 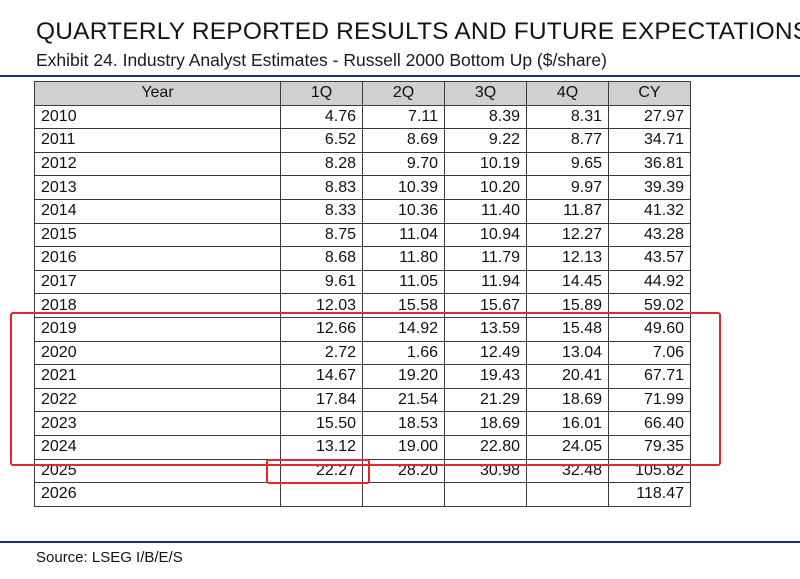 I want to click on year-cell: 2018, so click(x=157, y=305).